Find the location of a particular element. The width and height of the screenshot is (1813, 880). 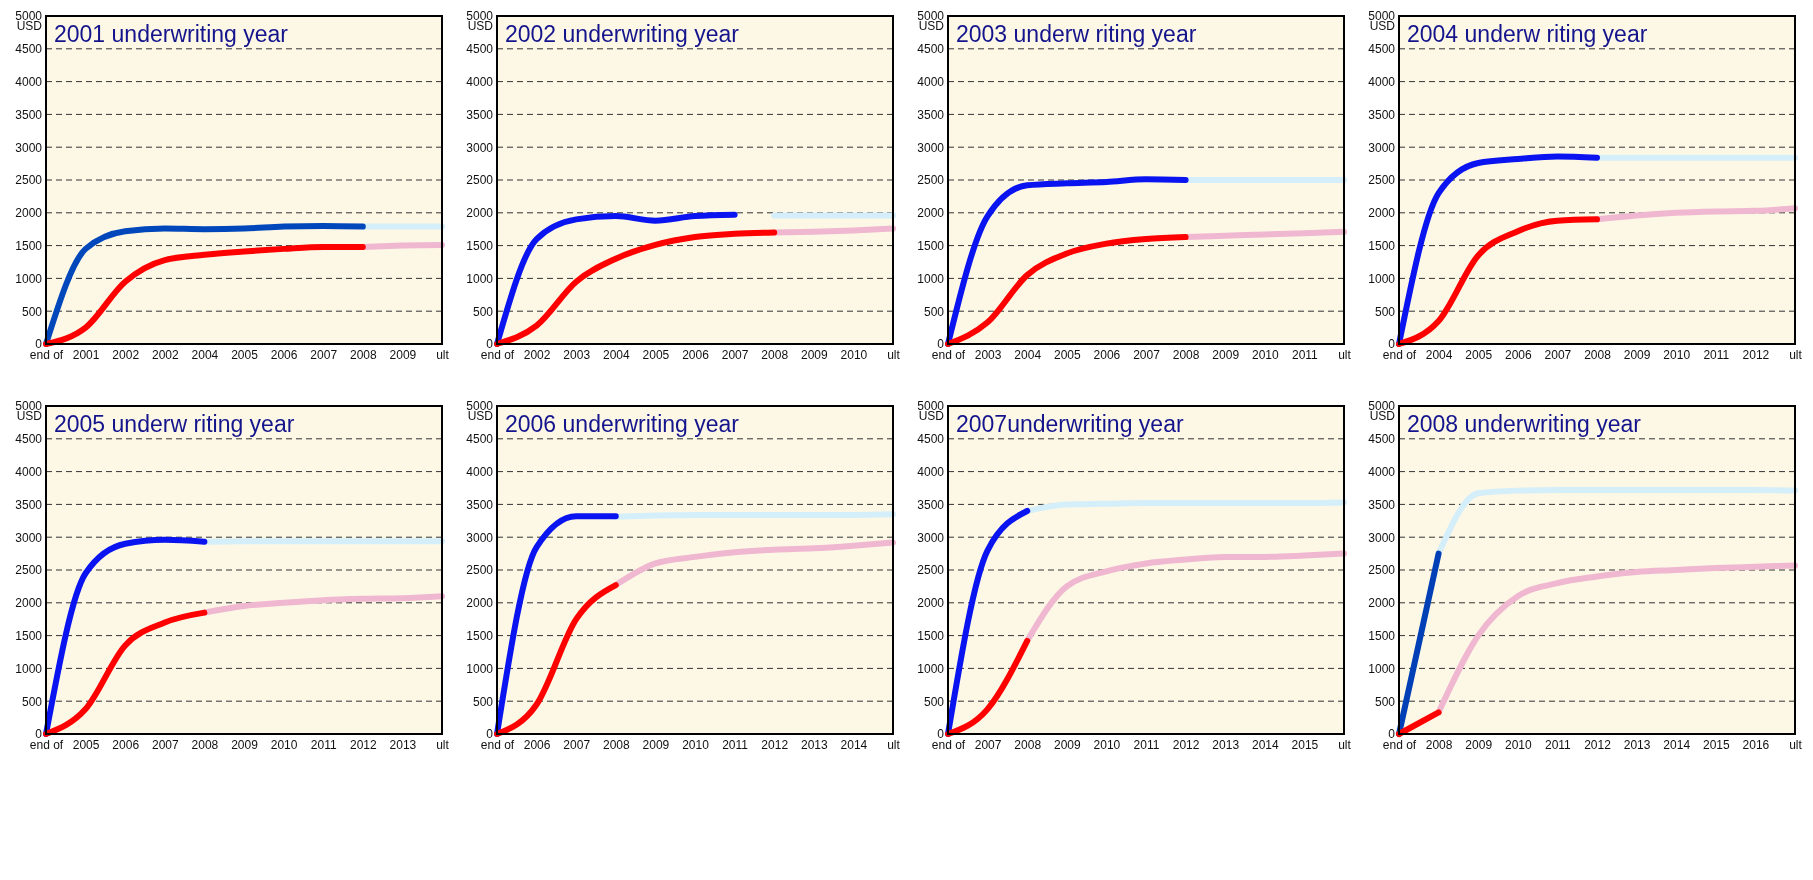

chart-title: 2008 underwriting year is located at coordinates (1524, 424).